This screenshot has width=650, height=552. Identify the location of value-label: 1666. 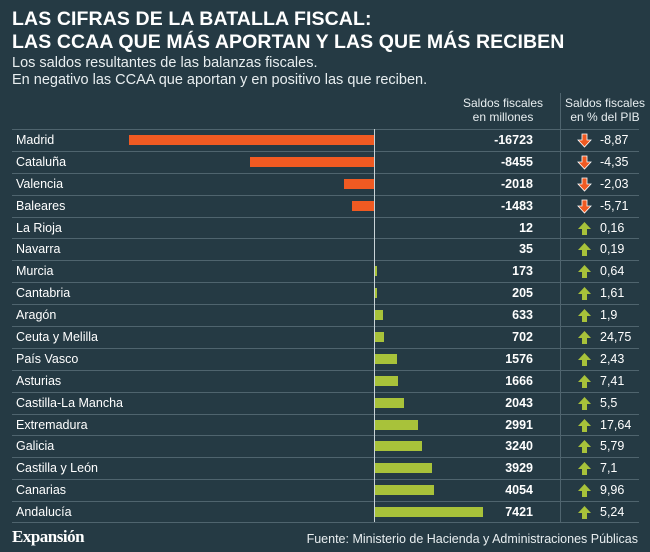
(519, 380).